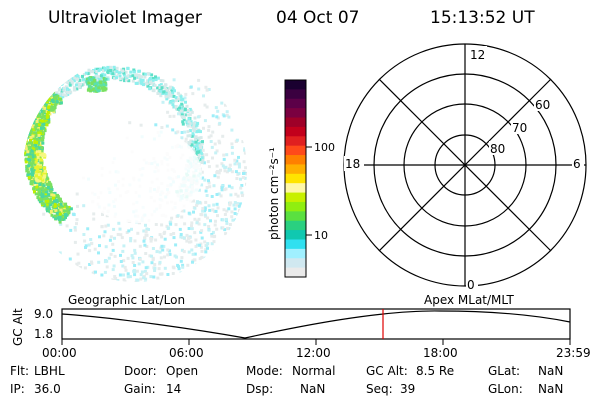  Describe the element at coordinates (477, 55) in the screenshot. I see `mlt-label-12: 12` at that location.